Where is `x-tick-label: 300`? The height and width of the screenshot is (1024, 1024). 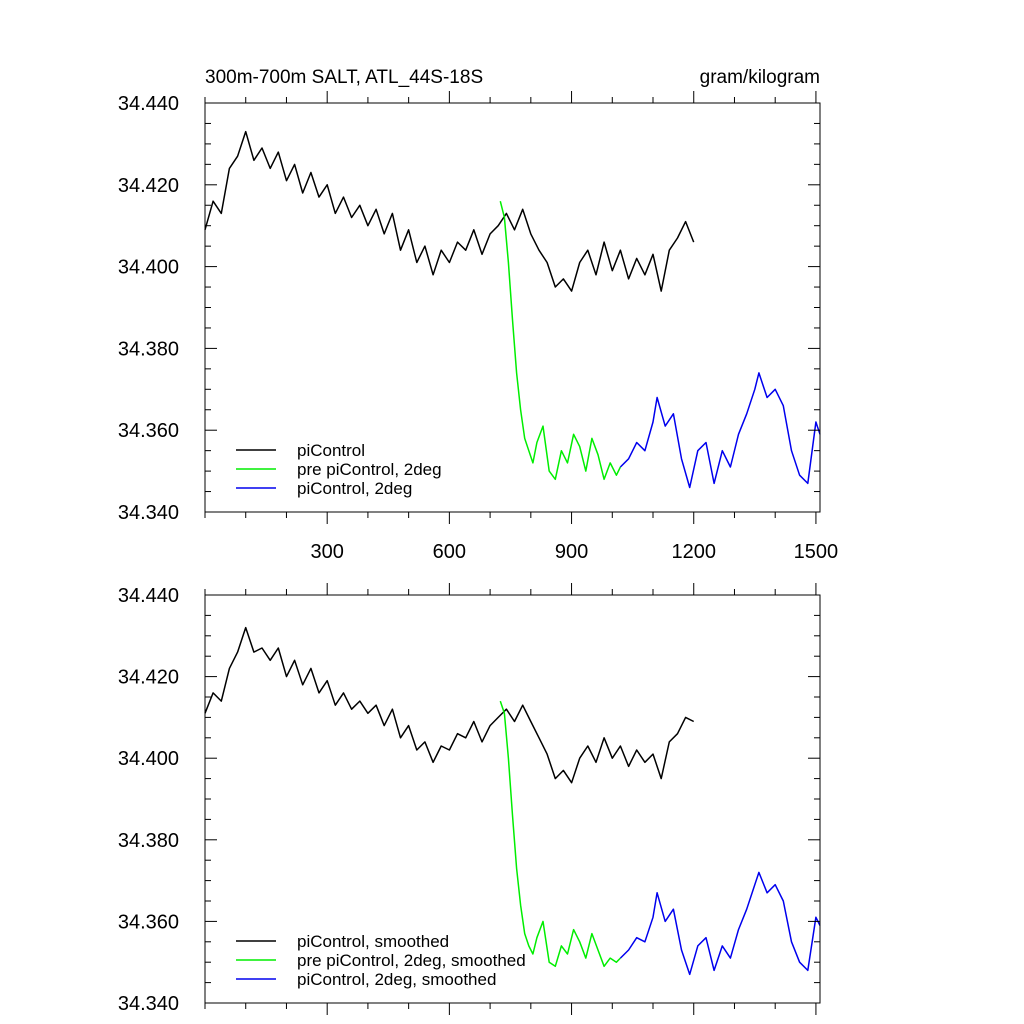
x-tick-label: 300 is located at coordinates (326, 552).